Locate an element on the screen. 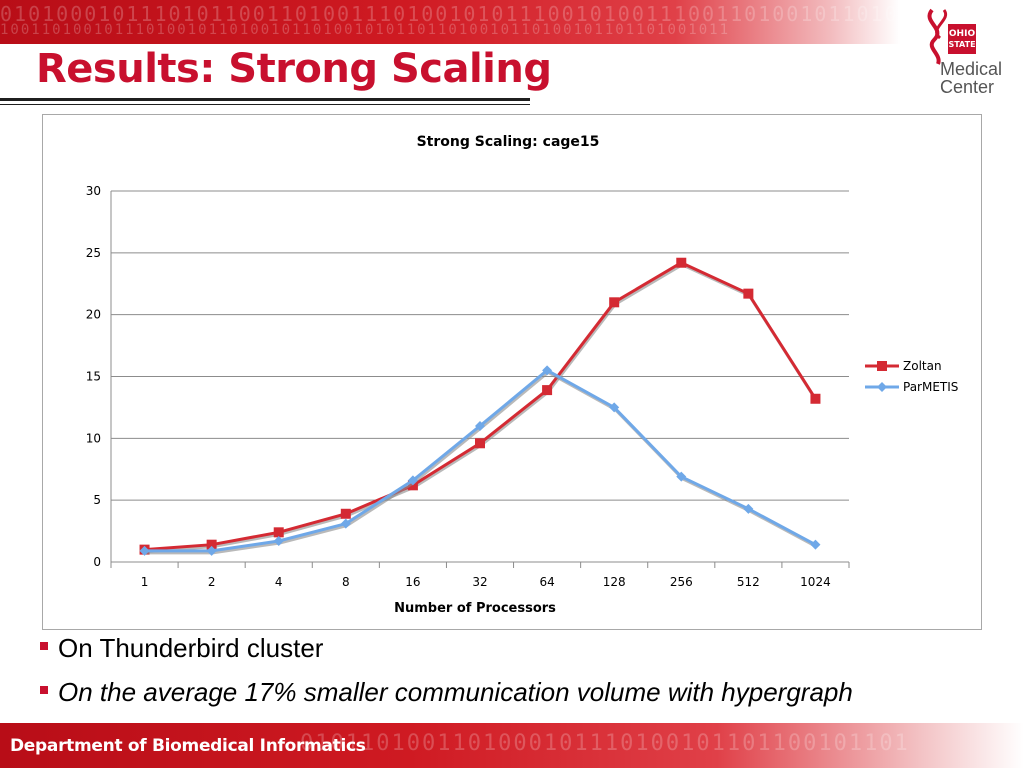  logo-text: Medical Center is located at coordinates (971, 78).